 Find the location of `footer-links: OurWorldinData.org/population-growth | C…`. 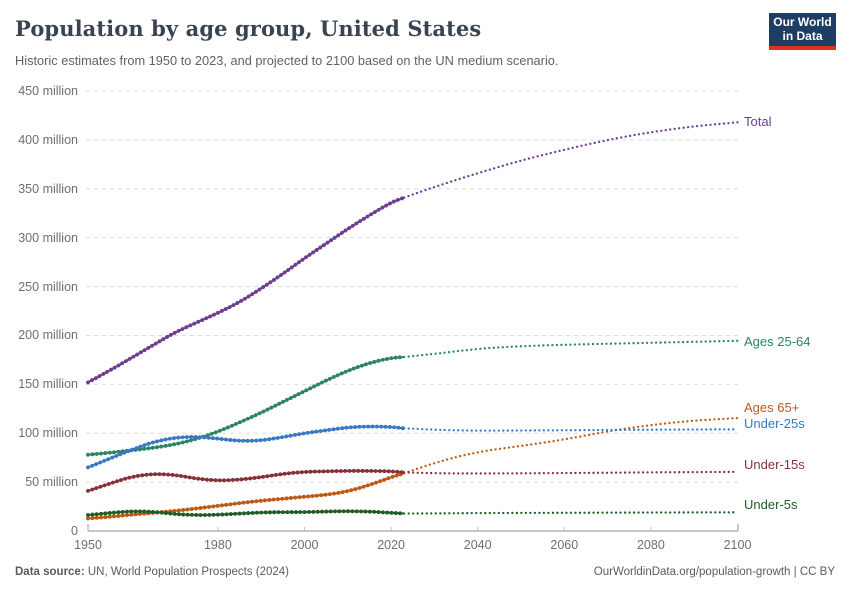

footer-links: OurWorldinData.org/population-growth | C… is located at coordinates (714, 572).